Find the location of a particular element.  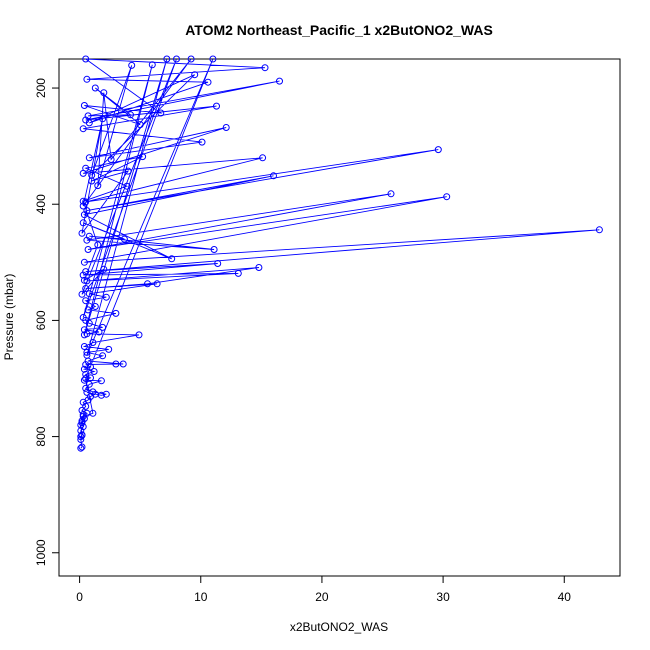

y-tick-label: 1000 is located at coordinates (41, 552).